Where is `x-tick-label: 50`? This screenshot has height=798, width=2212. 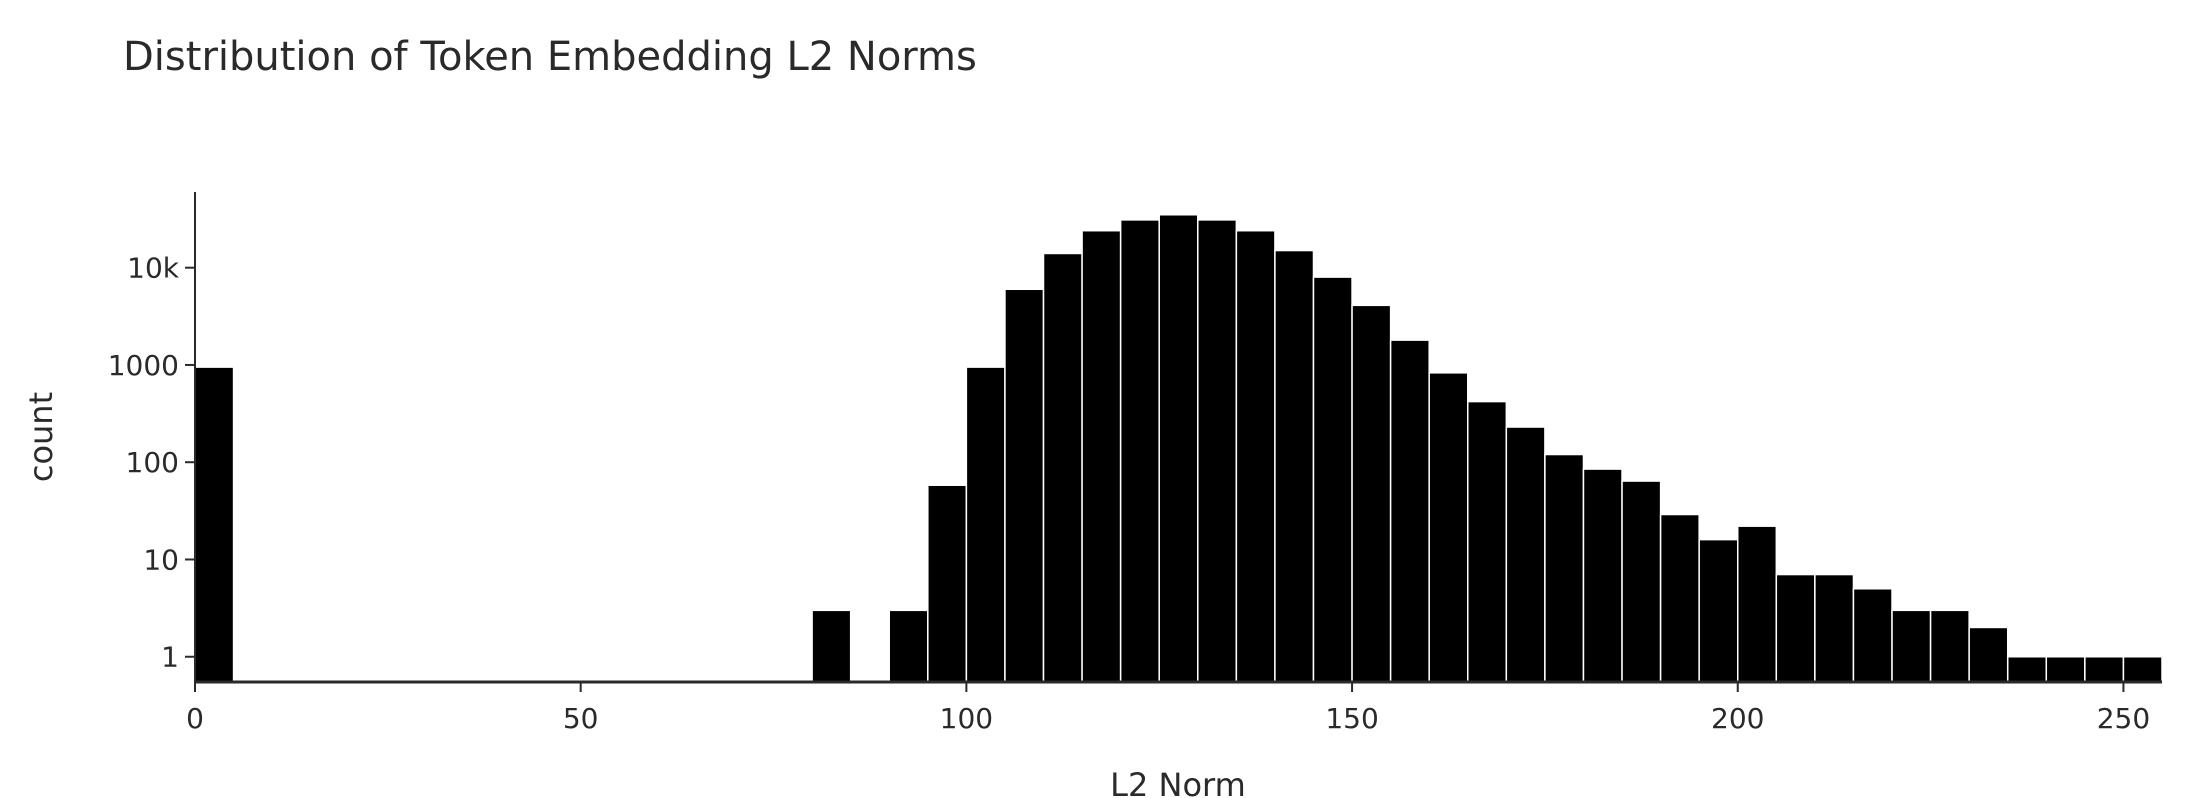
x-tick-label: 50 is located at coordinates (581, 718).